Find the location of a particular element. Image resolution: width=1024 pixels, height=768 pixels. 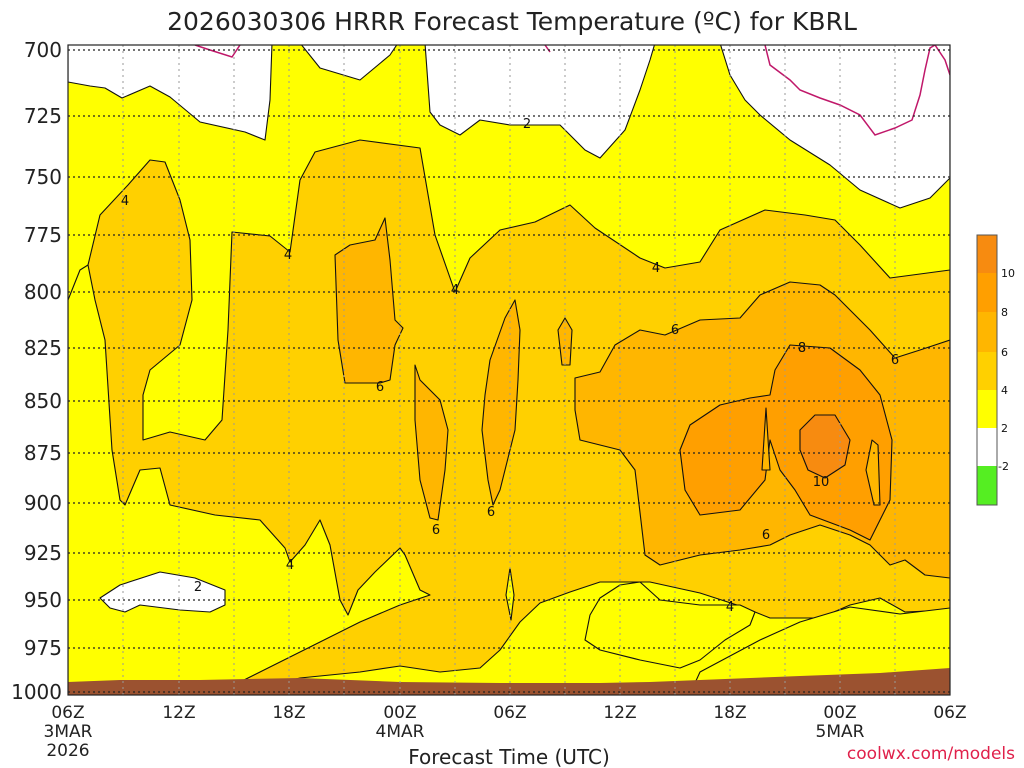

colorbar: 10 8 6 4 2 -2 is located at coordinates (995, 370).